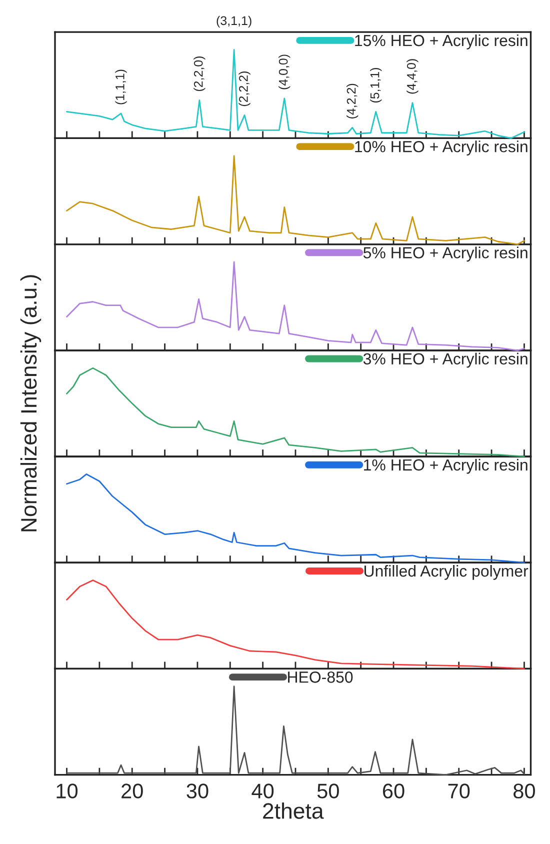 The image size is (550, 844). Describe the element at coordinates (445, 360) in the screenshot. I see `legend-label: 3% HEO + Acrylic resin` at that location.